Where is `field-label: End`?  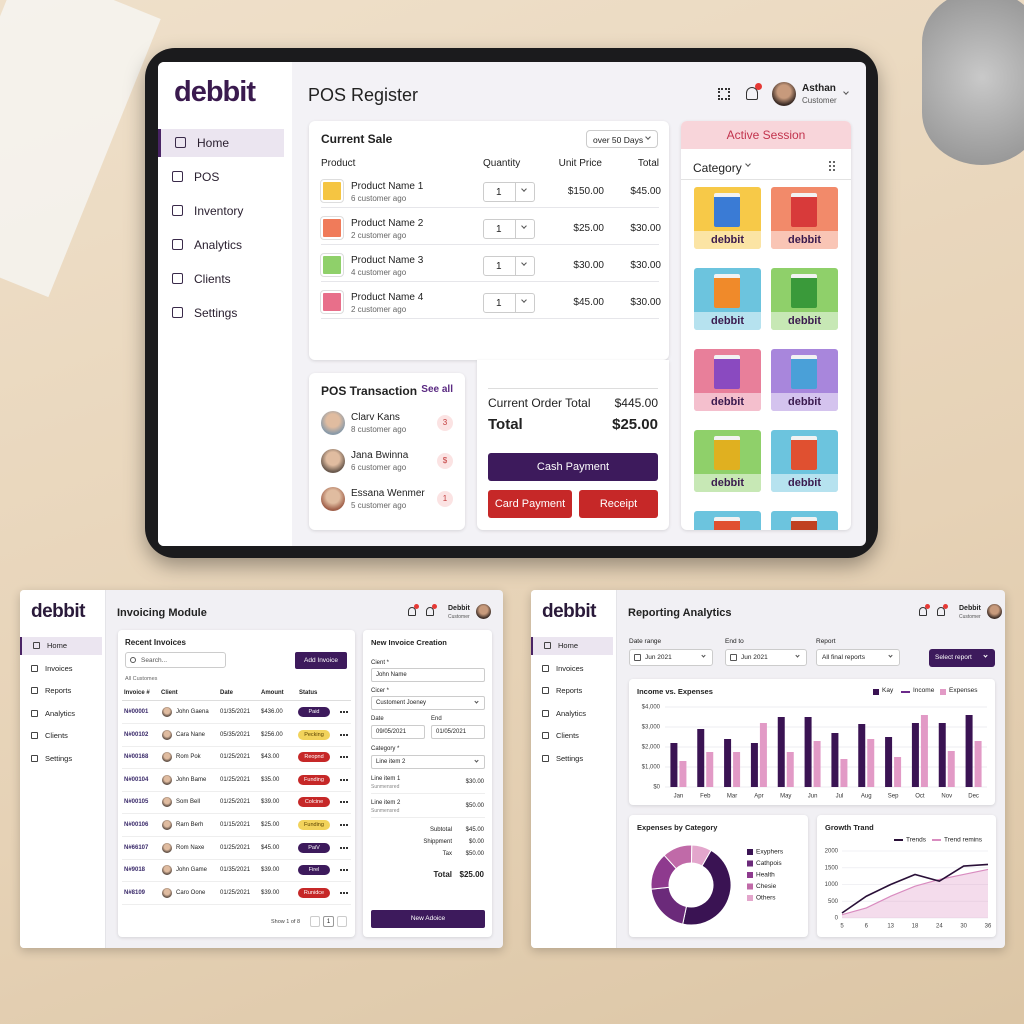 field-label: End is located at coordinates (436, 719).